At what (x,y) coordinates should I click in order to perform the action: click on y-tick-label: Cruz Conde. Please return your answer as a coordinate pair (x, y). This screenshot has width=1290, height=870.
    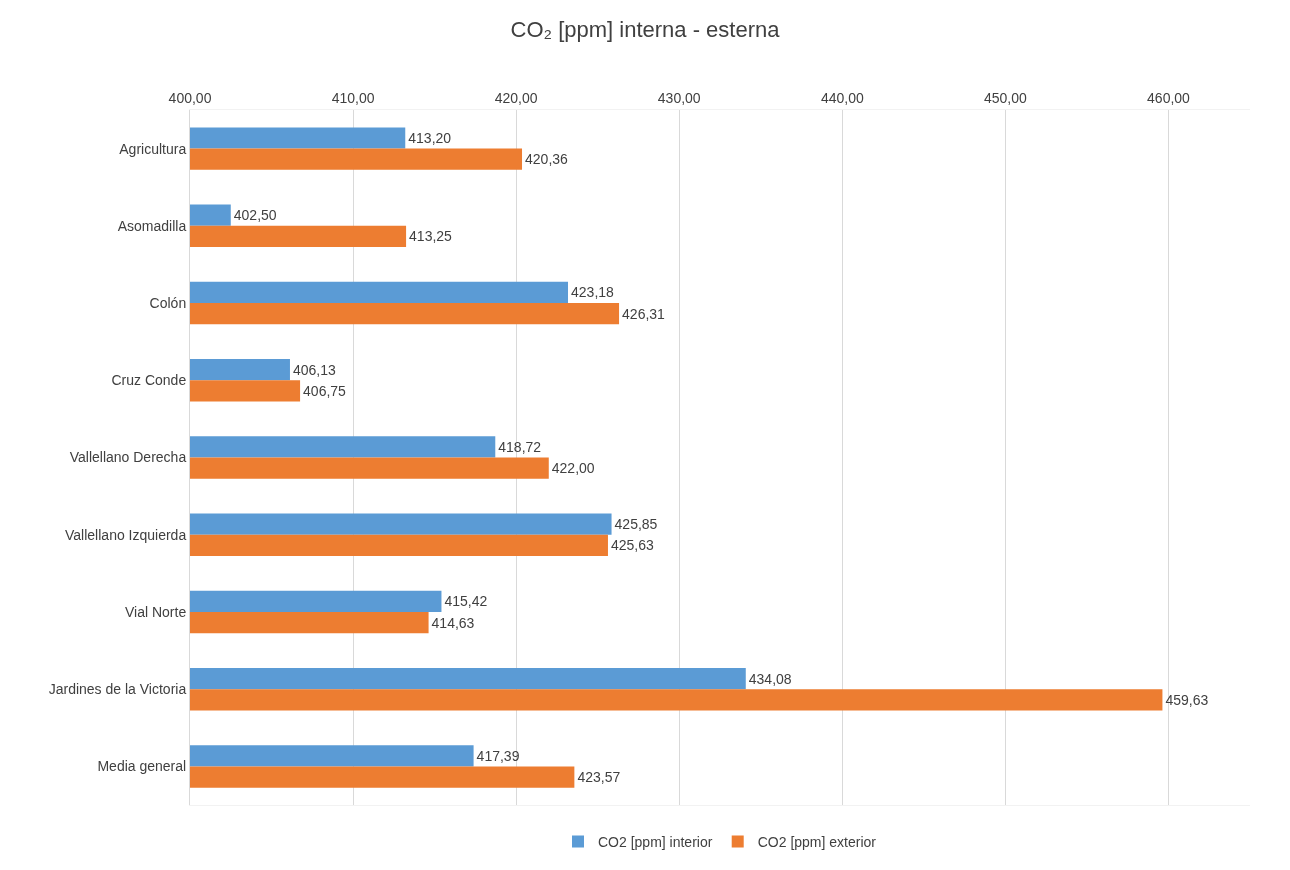
    Looking at the image, I should click on (149, 380).